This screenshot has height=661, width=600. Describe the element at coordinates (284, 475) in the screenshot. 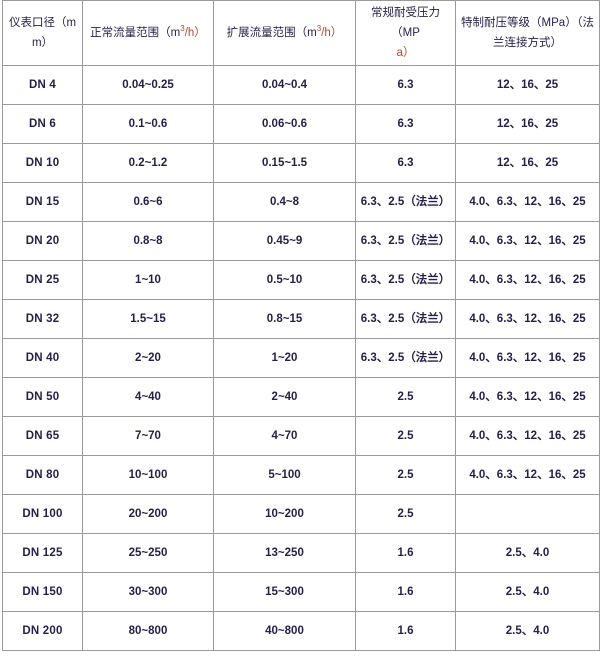

I see `cell-extended-flow: 5~100` at that location.